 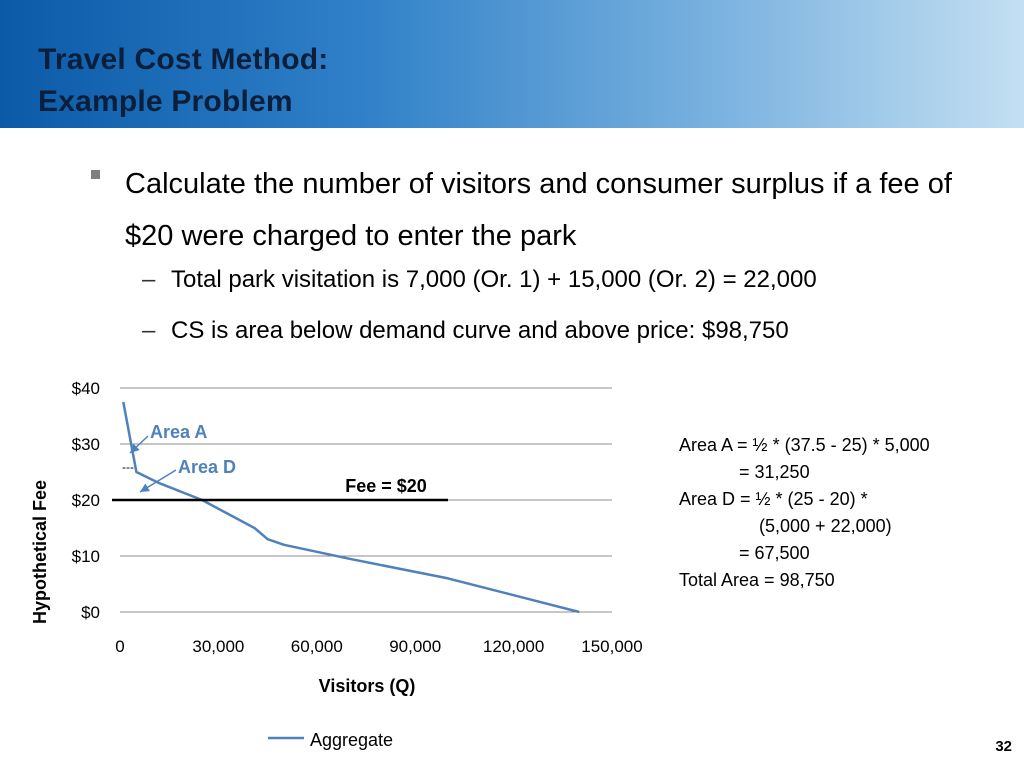 I want to click on area-a-label: Area A, so click(x=178, y=432).